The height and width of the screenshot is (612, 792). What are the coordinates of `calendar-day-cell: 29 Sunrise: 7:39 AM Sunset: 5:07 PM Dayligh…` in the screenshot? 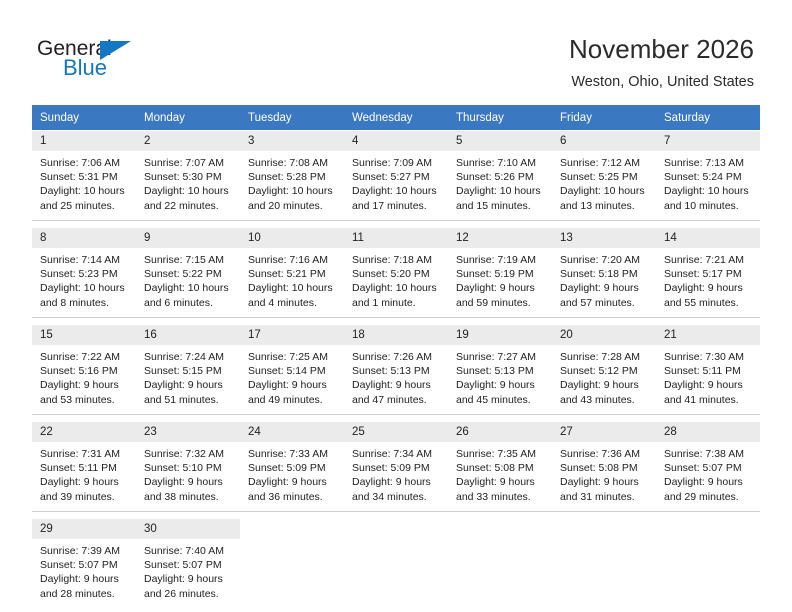 It's located at (84, 563).